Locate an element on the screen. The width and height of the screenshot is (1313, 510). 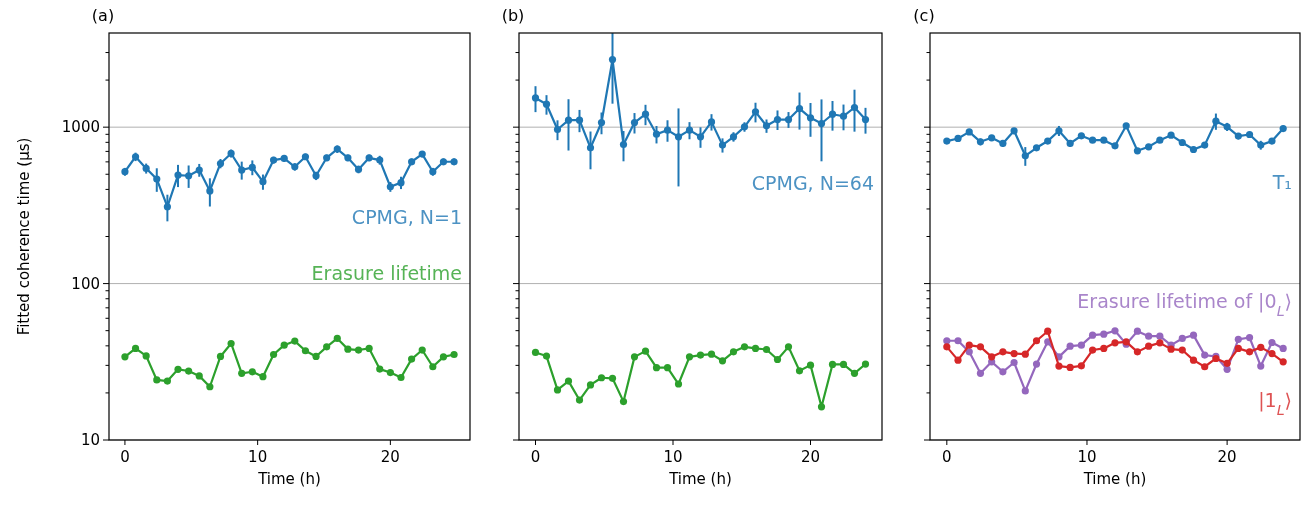
series-label: Erasure lifetime of |0$_{L}$⟩ is located at coordinates (1184, 305).